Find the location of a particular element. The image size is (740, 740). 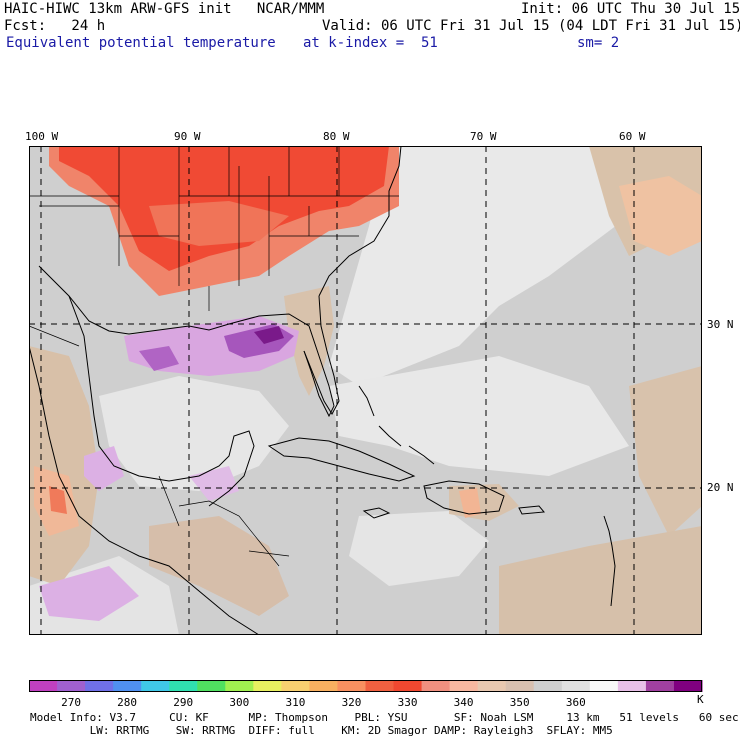

lon-label-100w: 100 W is located at coordinates (42, 136).